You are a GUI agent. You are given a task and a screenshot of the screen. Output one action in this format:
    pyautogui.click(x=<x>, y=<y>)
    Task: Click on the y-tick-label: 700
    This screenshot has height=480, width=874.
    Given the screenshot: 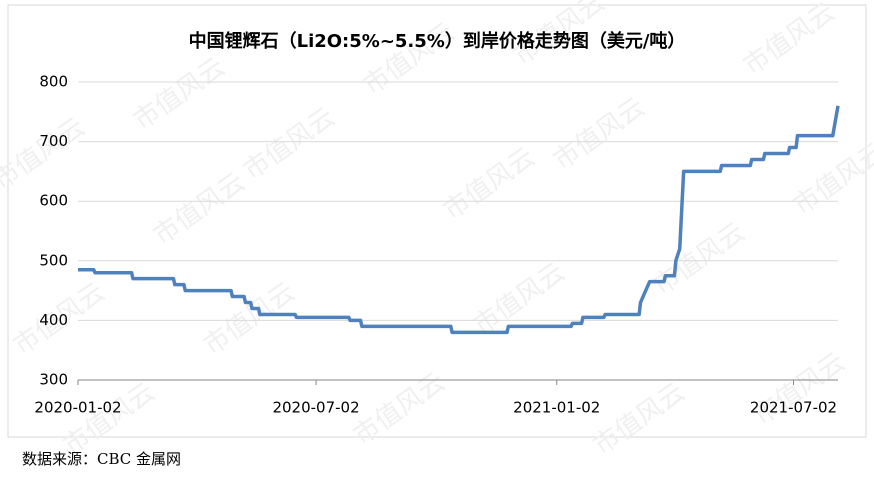 What is the action you would take?
    pyautogui.click(x=53, y=141)
    